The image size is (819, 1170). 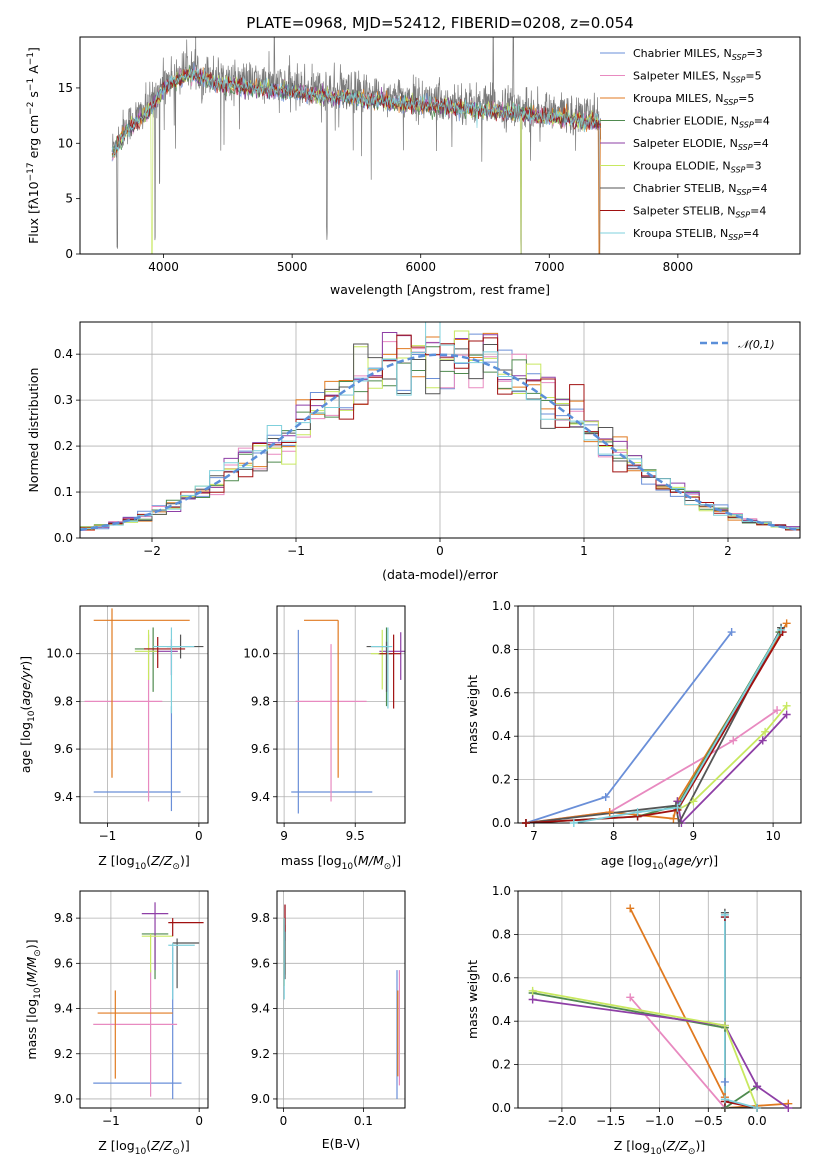 What do you see at coordinates (694, 836) in the screenshot?
I see `x-tick-label: 9` at bounding box center [694, 836].